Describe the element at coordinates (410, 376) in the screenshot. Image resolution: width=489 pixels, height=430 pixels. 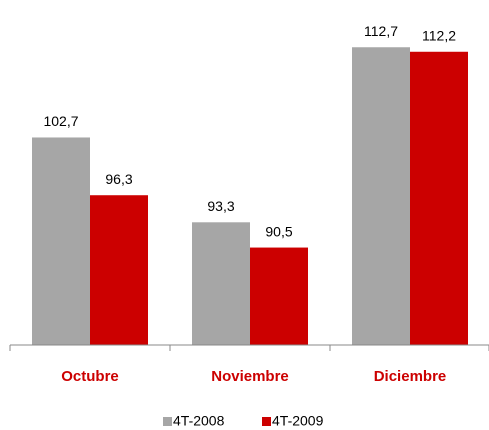
I see `x-tick-label: Diciembre` at that location.